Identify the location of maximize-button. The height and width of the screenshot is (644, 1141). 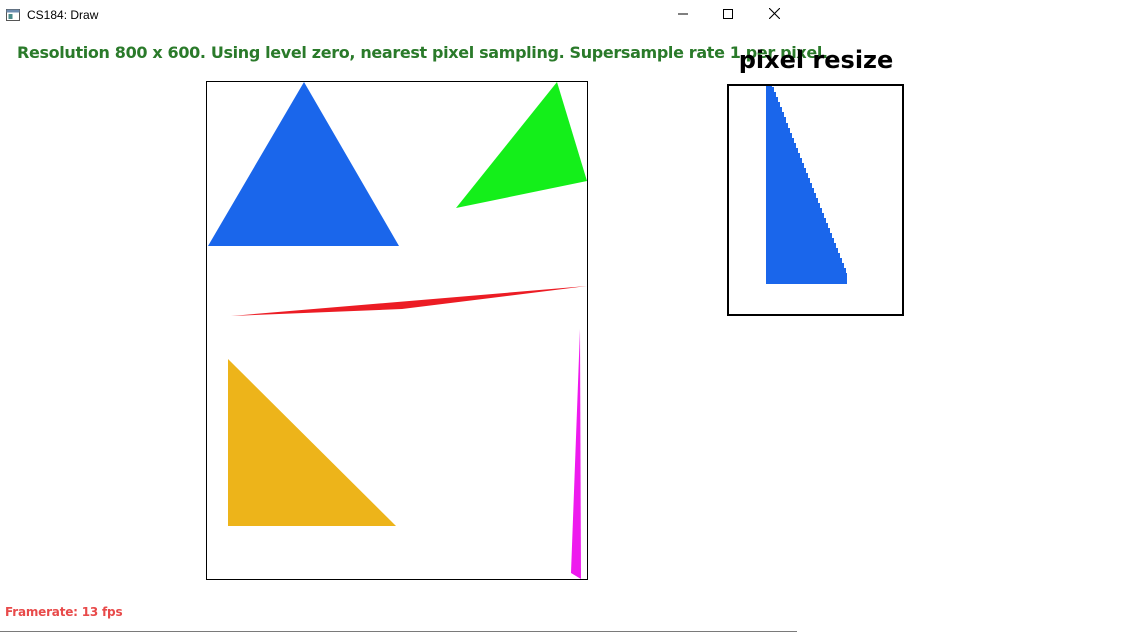
(728, 15).